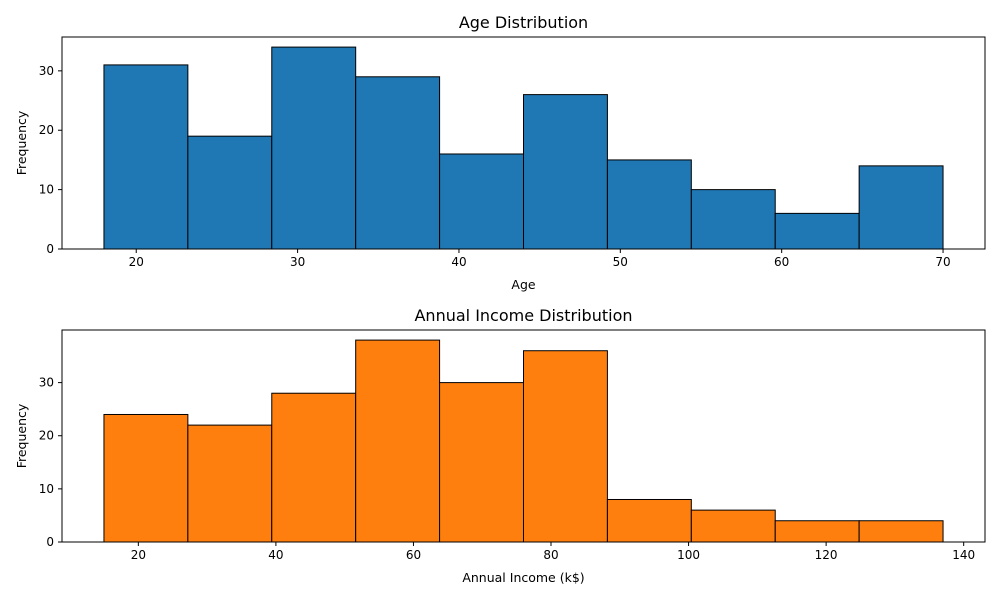 Image resolution: width=1000 pixels, height=600 pixels. I want to click on age-y-tick-label: 20, so click(46, 130).